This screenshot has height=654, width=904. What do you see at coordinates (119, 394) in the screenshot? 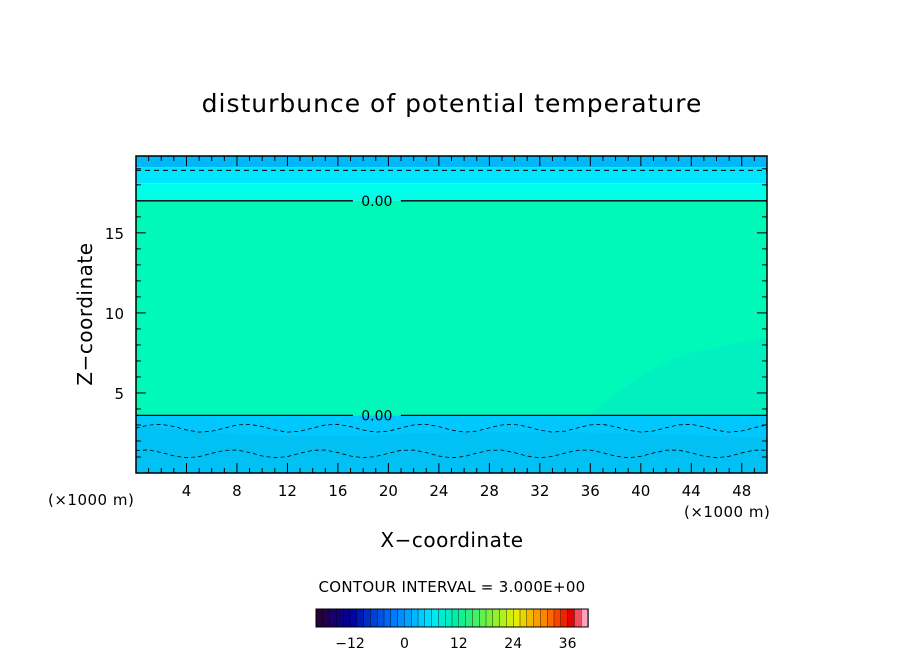
I see `y-tick-label: 5` at bounding box center [119, 394].